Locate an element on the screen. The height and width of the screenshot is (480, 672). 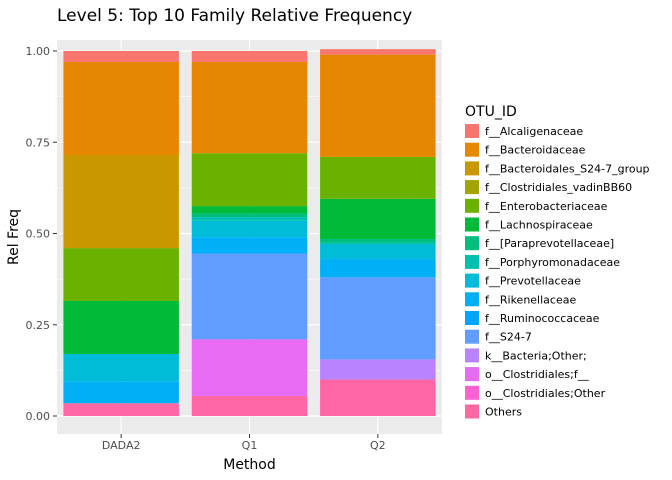
legend-label: o__Clostridiales;Other is located at coordinates (545, 393).